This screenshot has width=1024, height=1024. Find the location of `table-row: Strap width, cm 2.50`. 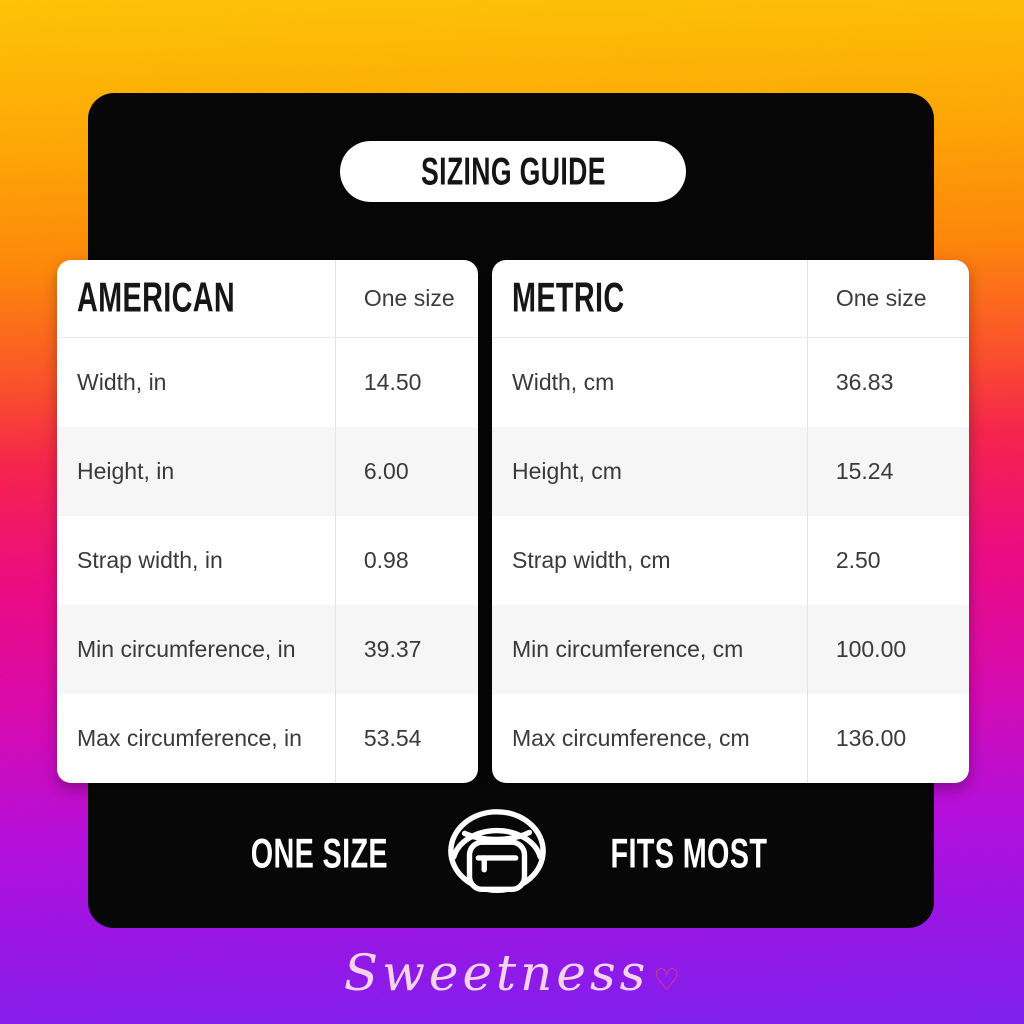

table-row: Strap width, cm 2.50 is located at coordinates (730, 560).